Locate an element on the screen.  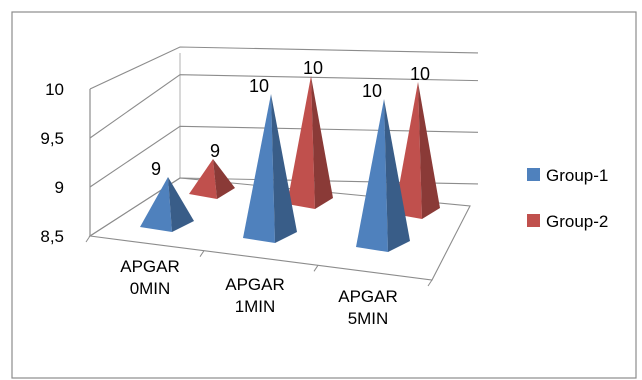
pyramid-group-2-2-side is located at coordinates (429, 150).